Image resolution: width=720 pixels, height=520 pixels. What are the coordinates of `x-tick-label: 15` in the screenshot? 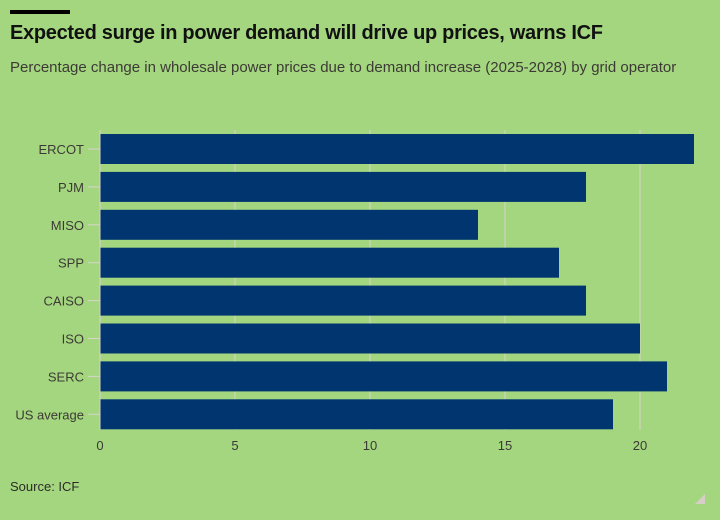 It's located at (505, 445).